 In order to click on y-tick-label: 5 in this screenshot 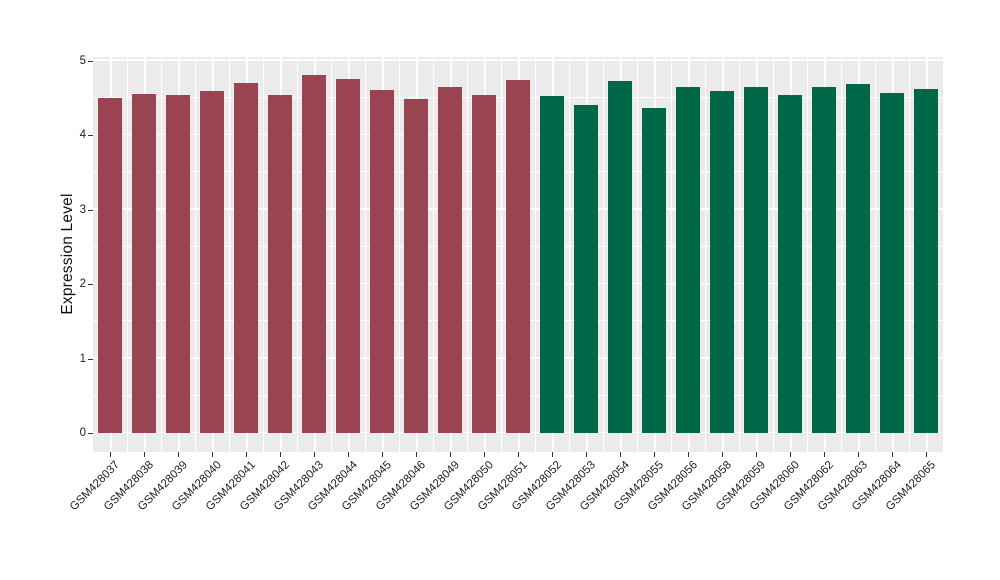, I will do `click(82, 60)`.